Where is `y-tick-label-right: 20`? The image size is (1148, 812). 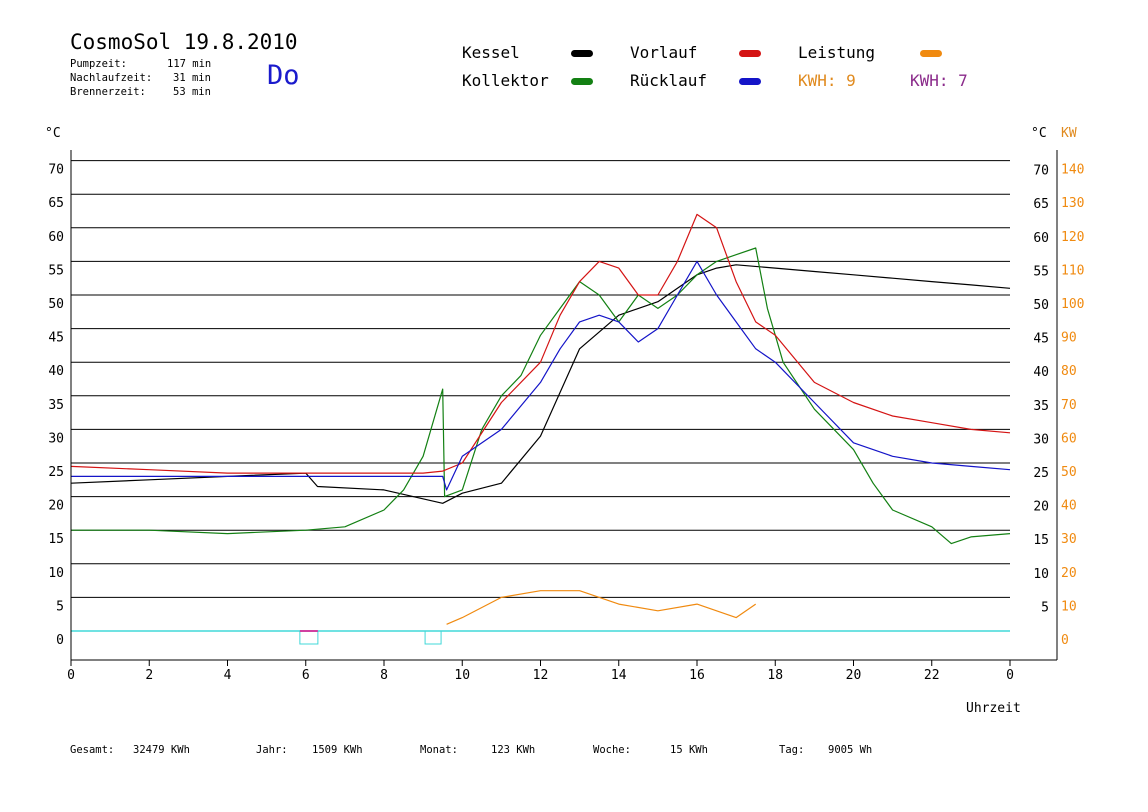 y-tick-label-right: 20 is located at coordinates (1041, 507).